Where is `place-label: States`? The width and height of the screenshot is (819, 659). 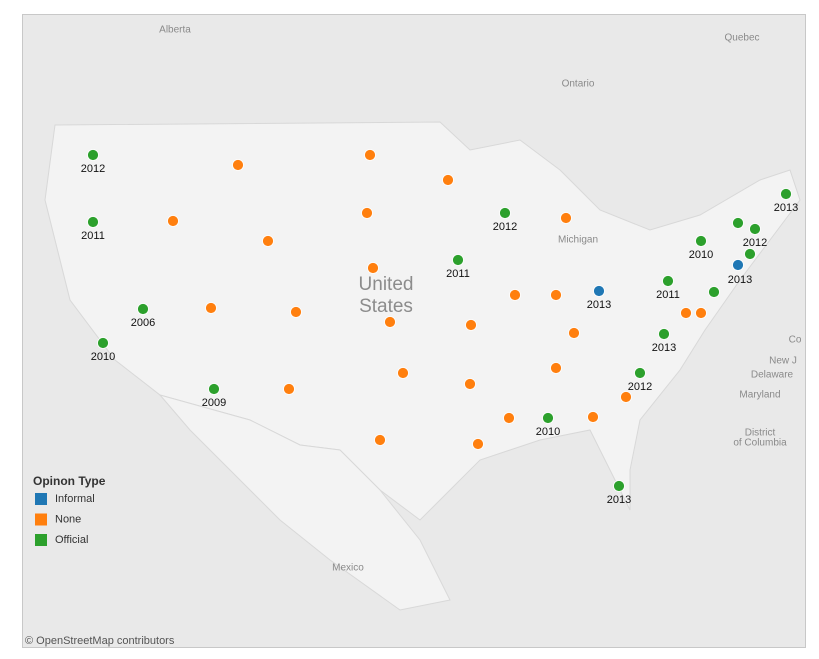
place-label: States is located at coordinates (386, 306).